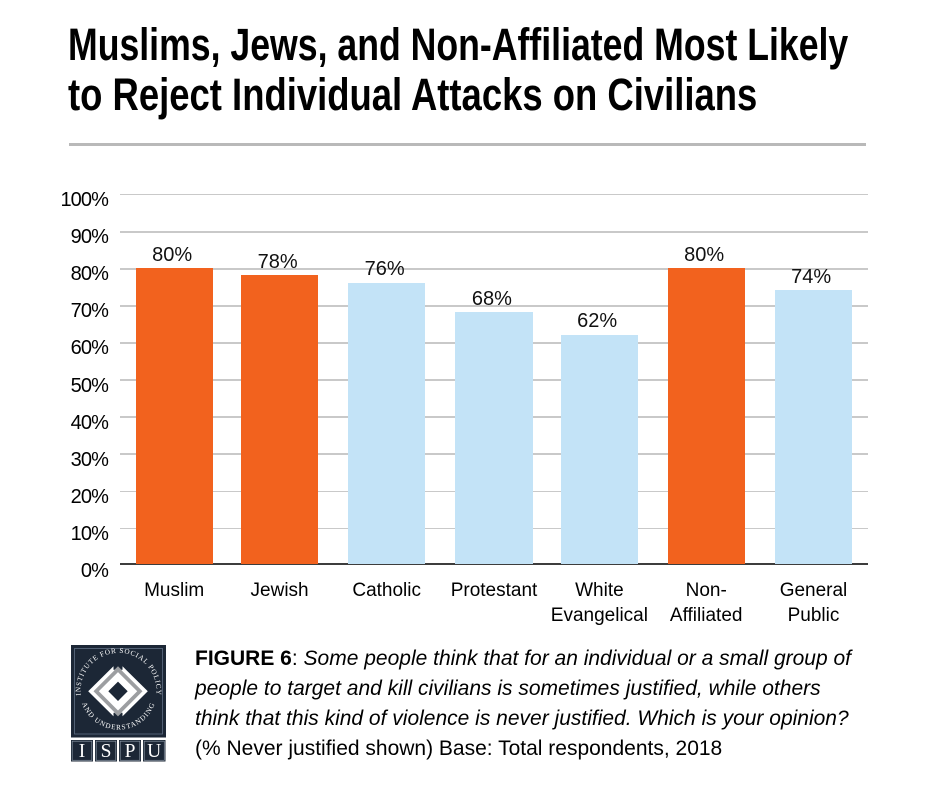 This screenshot has width=941, height=789. I want to click on svg-text: P, so click(130, 751).